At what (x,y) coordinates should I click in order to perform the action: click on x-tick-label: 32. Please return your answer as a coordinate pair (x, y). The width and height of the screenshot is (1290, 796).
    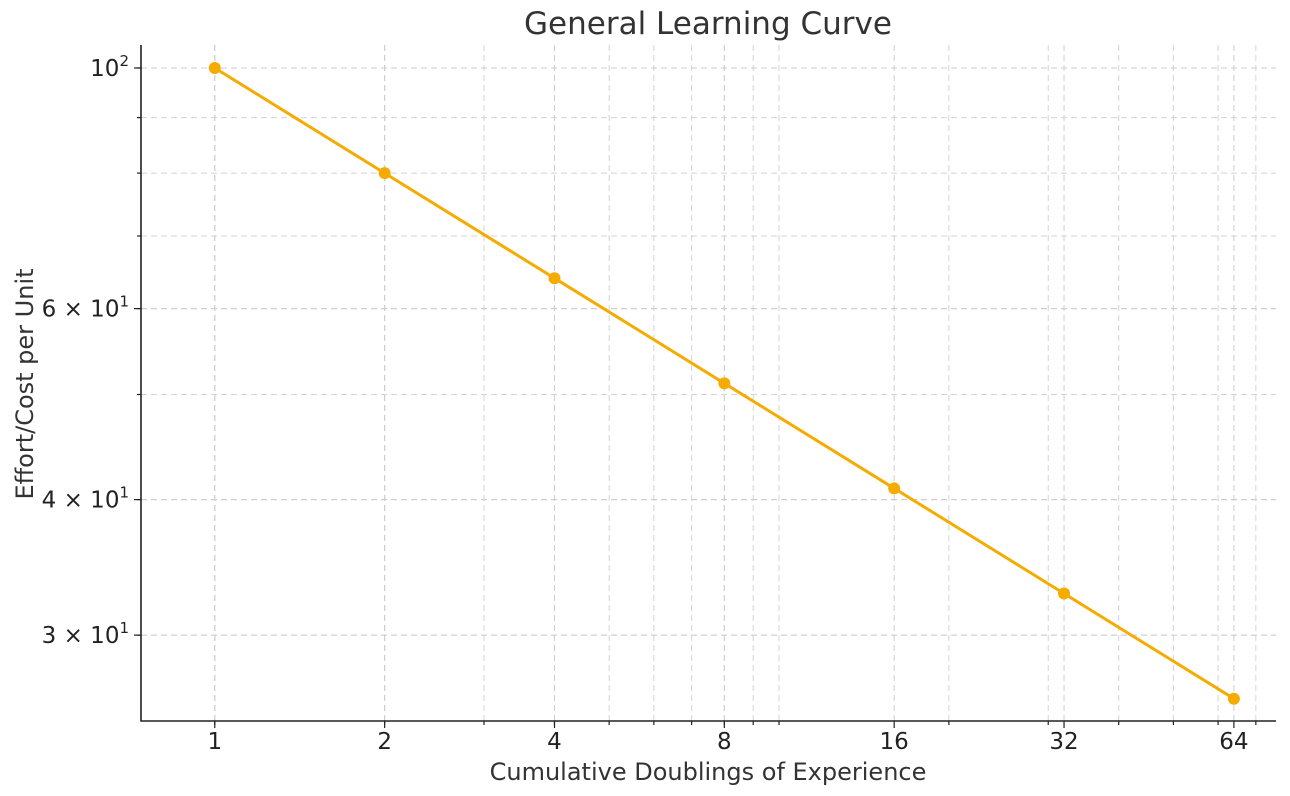
    Looking at the image, I should click on (1063, 742).